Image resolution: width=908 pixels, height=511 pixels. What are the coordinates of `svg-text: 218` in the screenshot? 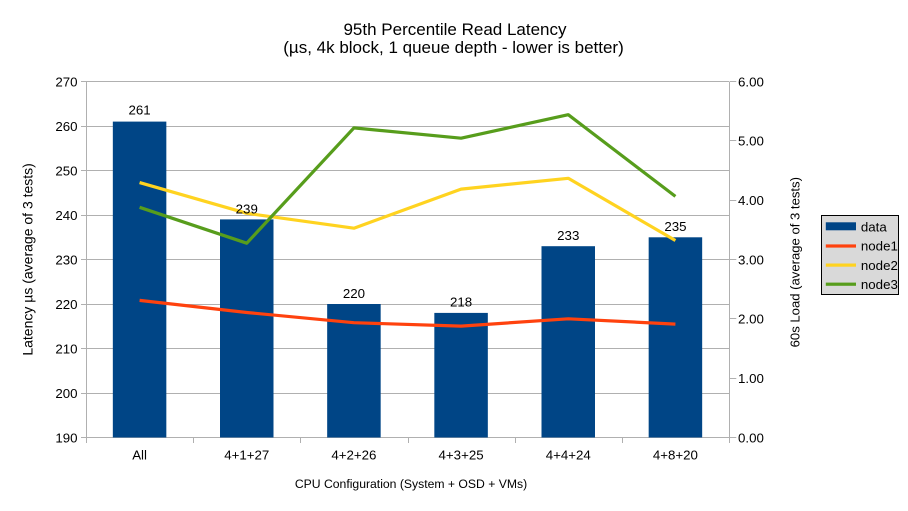 It's located at (461, 302).